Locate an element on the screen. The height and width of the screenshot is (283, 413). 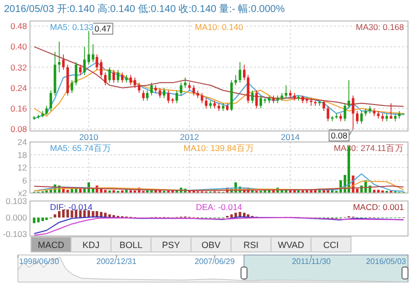
text: WVAD is located at coordinates (291, 245).